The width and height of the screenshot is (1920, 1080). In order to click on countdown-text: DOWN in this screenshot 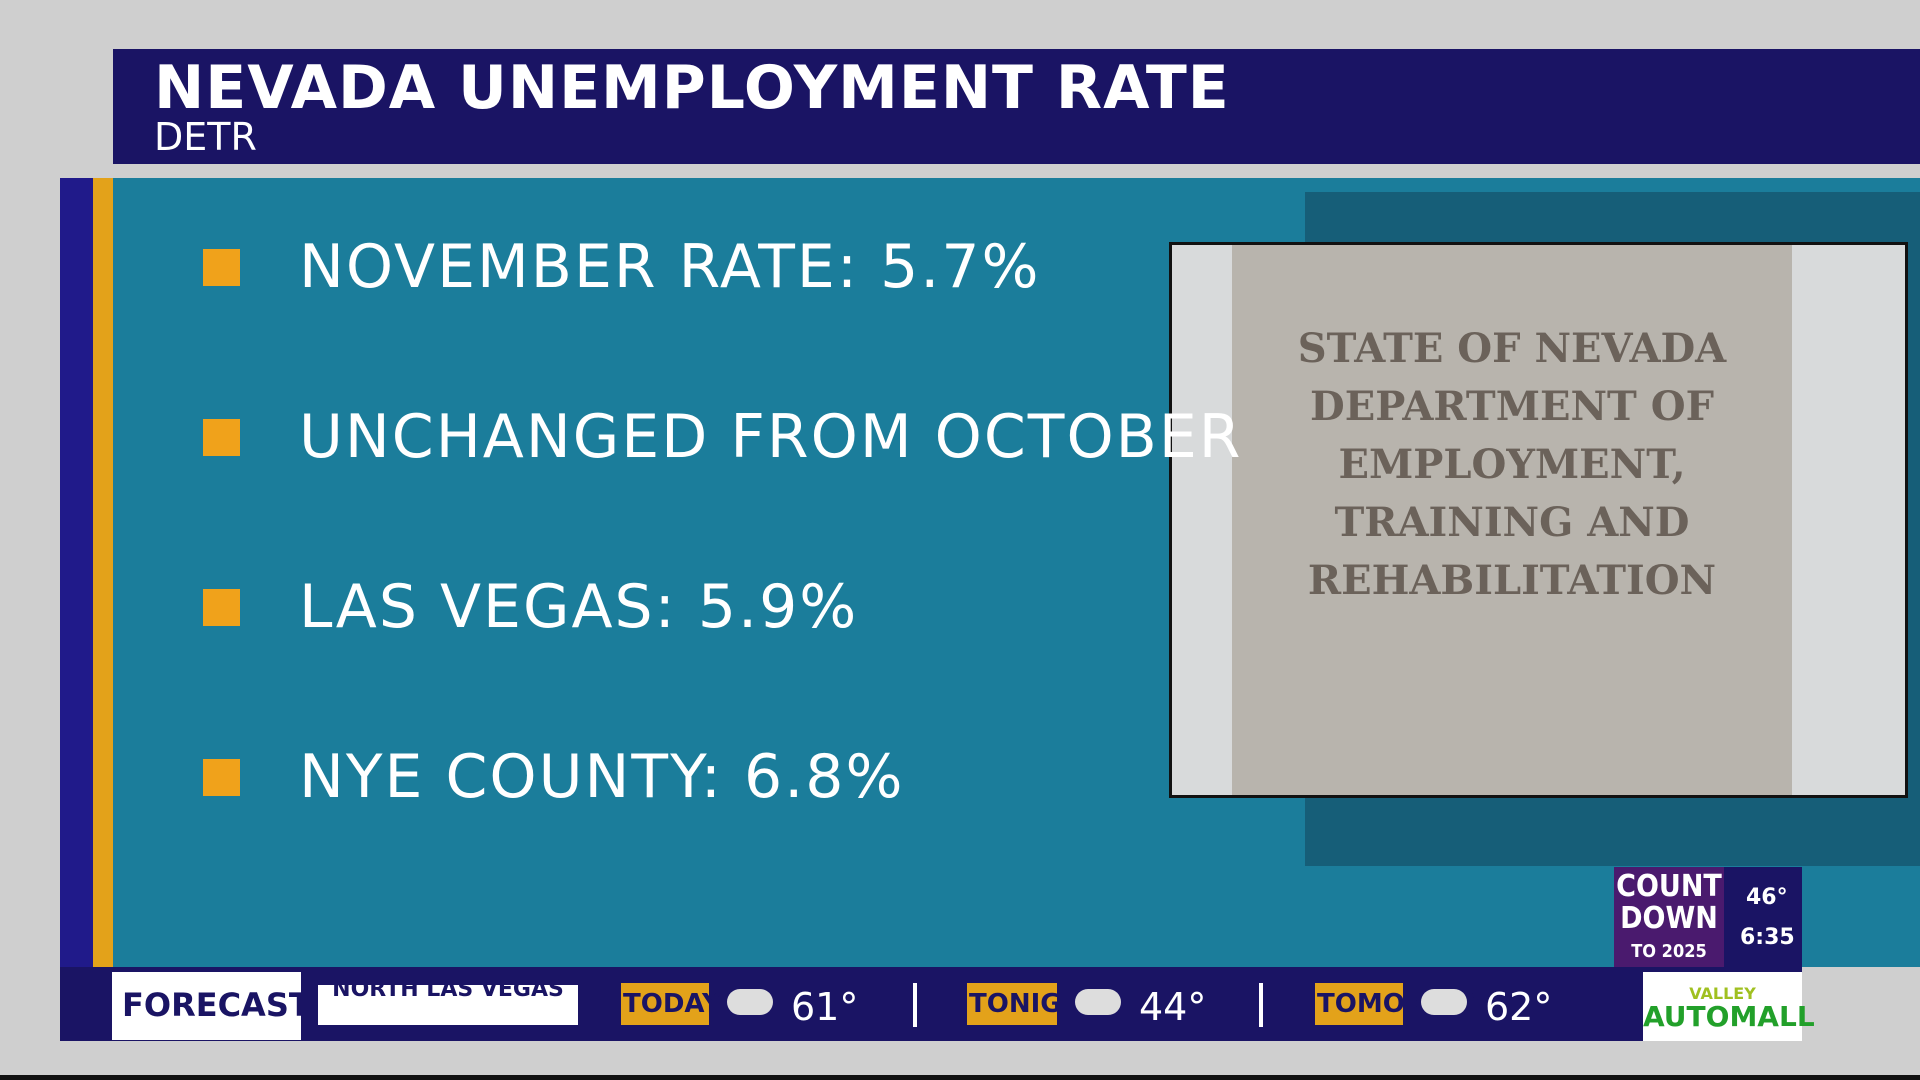, I will do `click(1669, 918)`.